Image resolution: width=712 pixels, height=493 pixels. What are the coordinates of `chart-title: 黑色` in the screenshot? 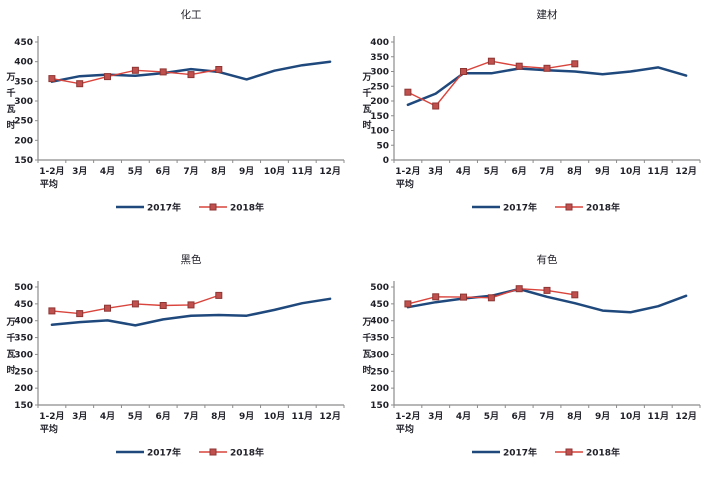 It's located at (191, 259).